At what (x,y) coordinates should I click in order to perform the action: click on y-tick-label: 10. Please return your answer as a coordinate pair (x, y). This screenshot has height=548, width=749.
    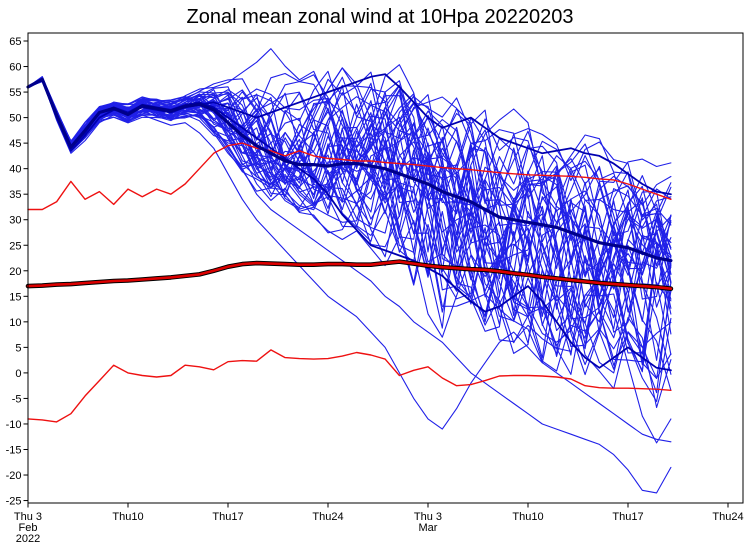
    Looking at the image, I should click on (15, 323).